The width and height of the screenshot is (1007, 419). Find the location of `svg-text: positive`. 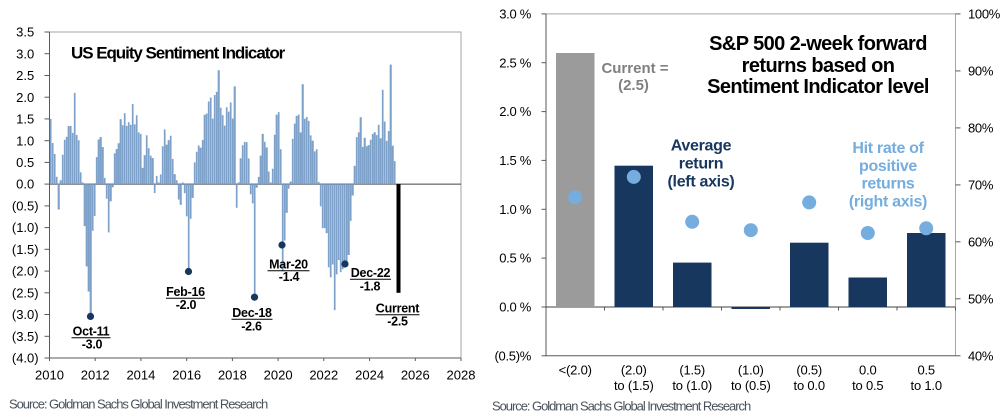

svg-text: positive is located at coordinates (888, 166).